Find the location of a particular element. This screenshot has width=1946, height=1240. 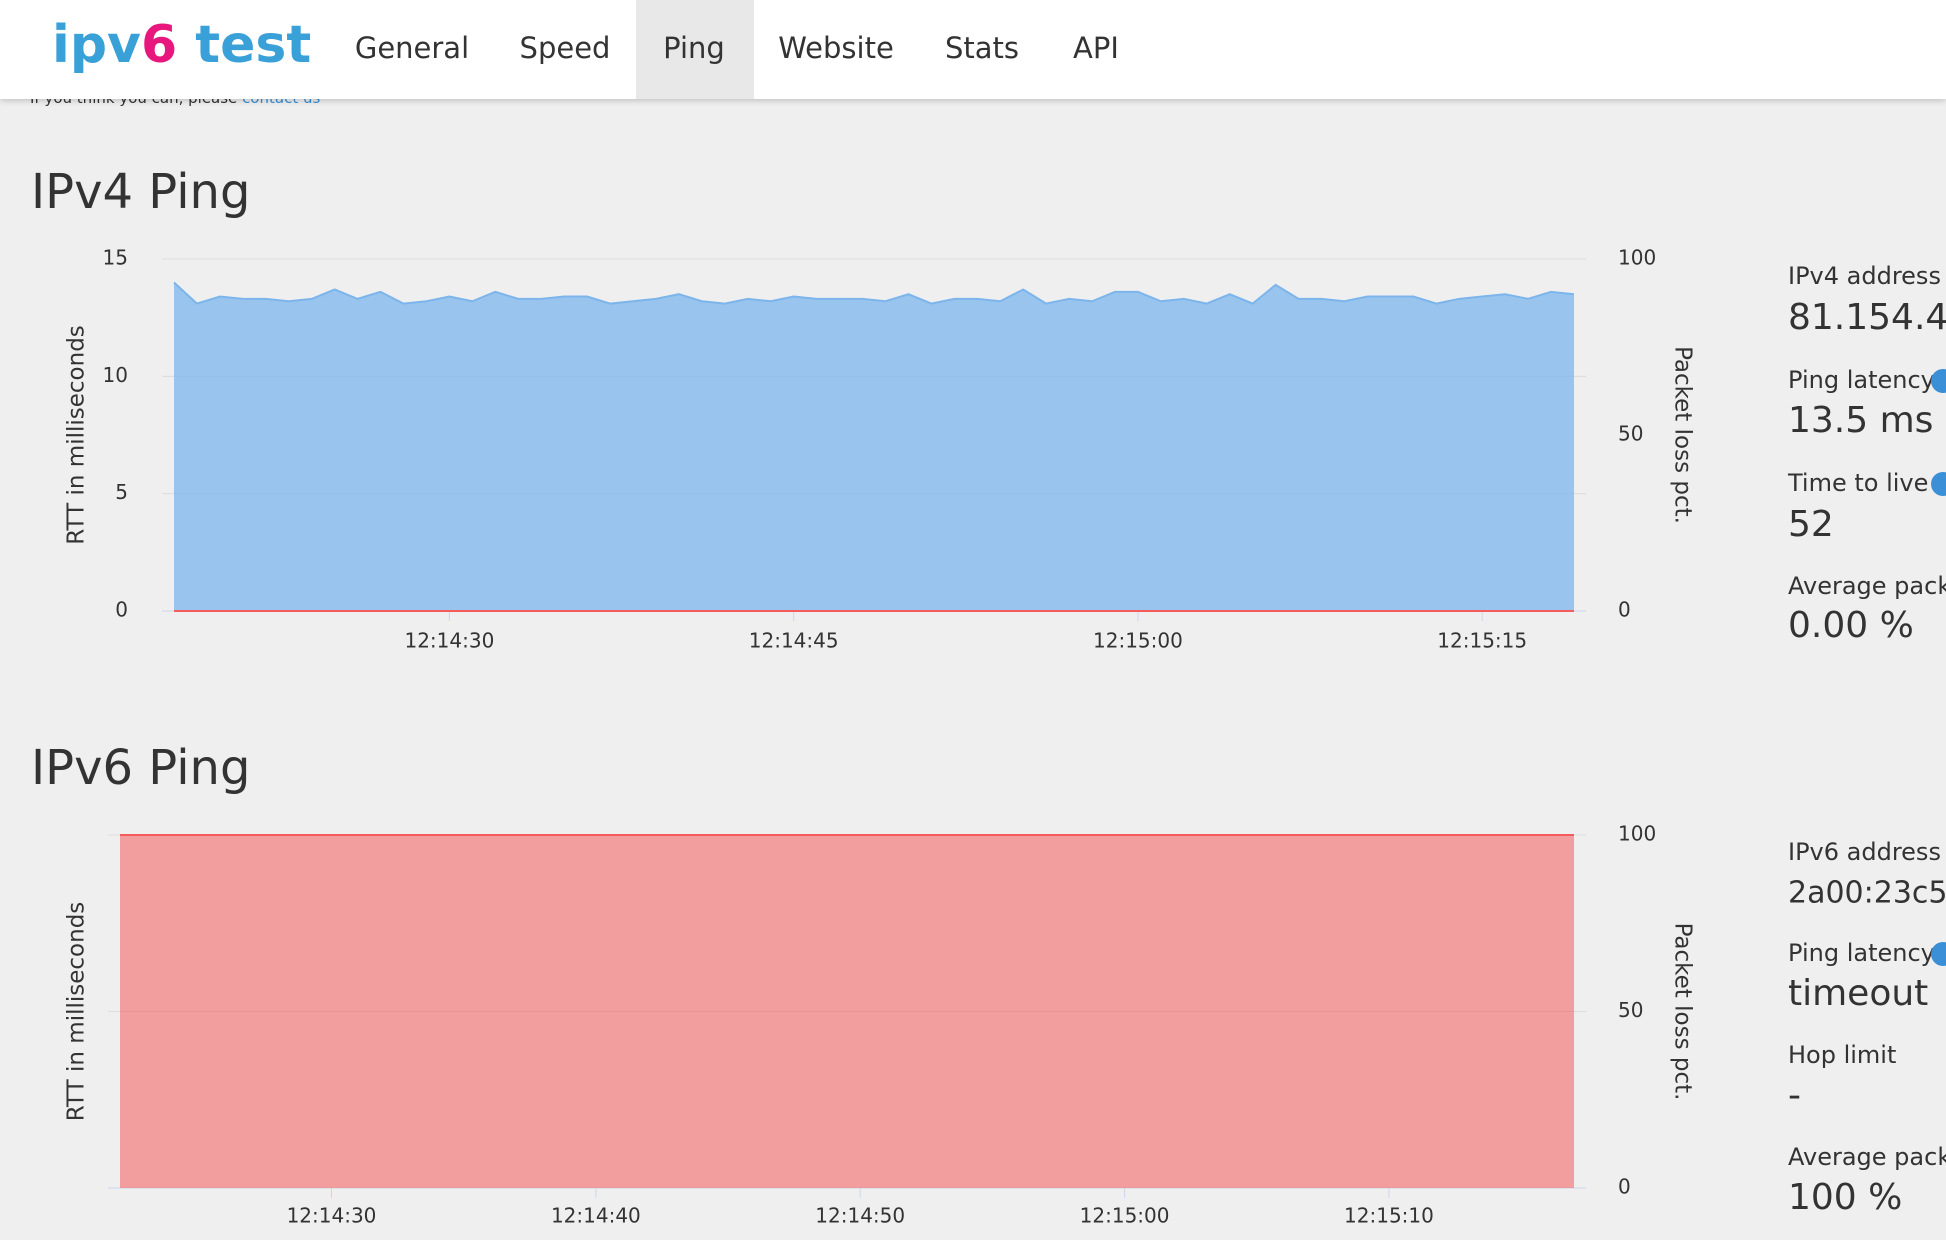

chart-title: IPv6 Ping is located at coordinates (140, 768).